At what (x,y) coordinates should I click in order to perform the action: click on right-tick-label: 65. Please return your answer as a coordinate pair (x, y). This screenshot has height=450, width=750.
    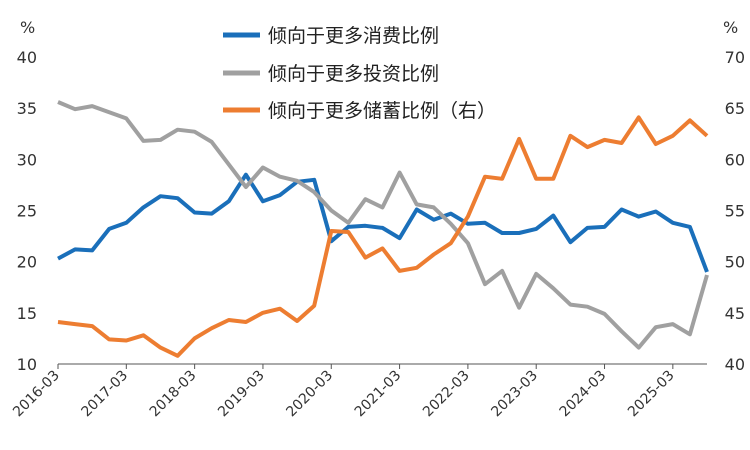
    Looking at the image, I should click on (735, 108).